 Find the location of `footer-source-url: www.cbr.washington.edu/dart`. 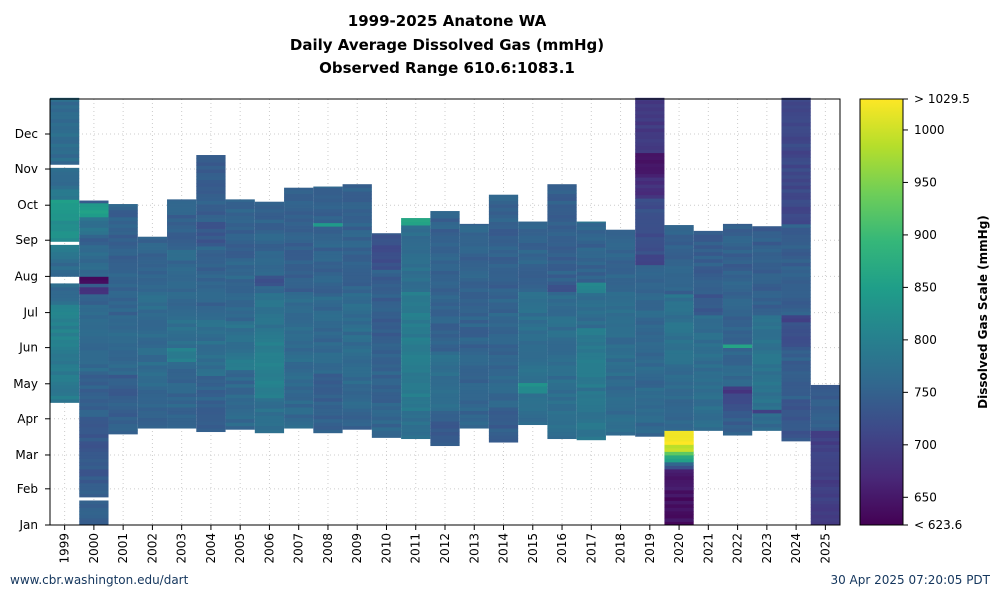

footer-source-url: www.cbr.washington.edu/dart is located at coordinates (99, 580).